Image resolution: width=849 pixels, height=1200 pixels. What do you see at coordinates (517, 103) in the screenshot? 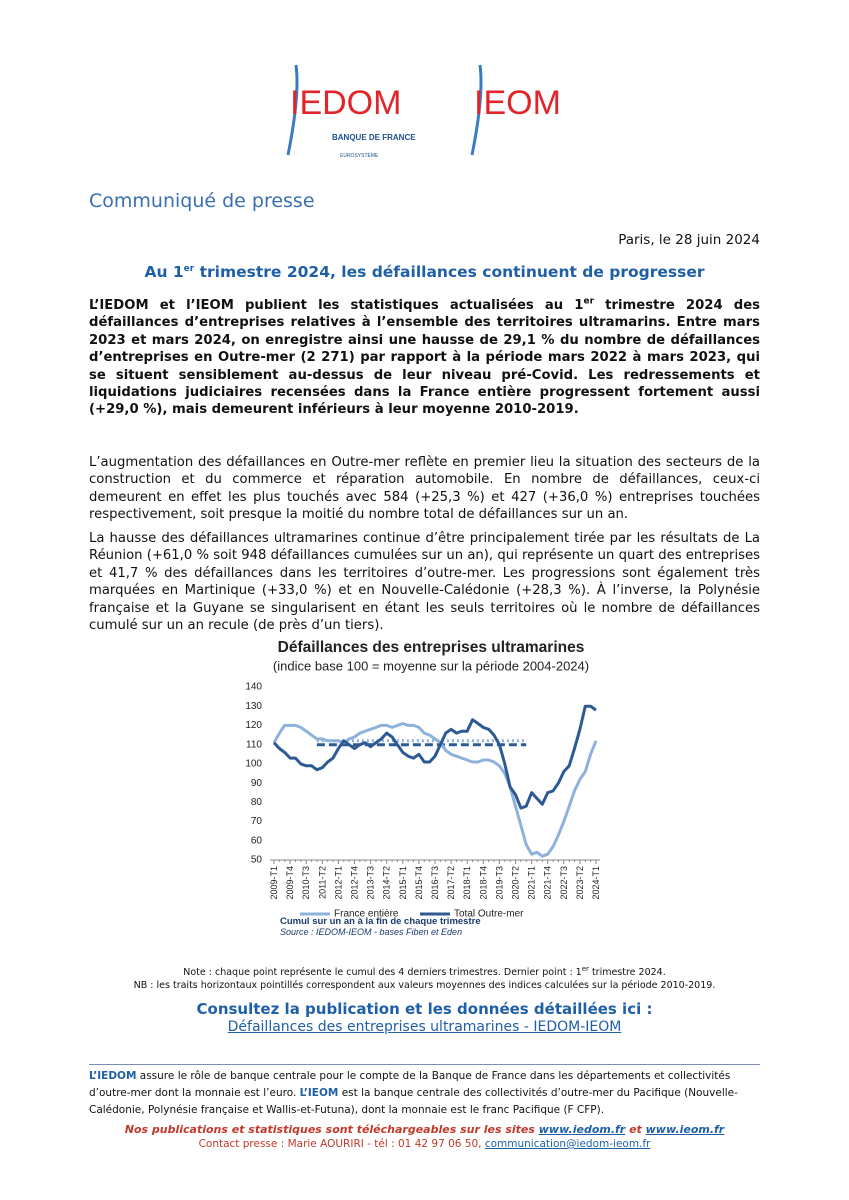
I see `ieom-logo: IEOM` at bounding box center [517, 103].